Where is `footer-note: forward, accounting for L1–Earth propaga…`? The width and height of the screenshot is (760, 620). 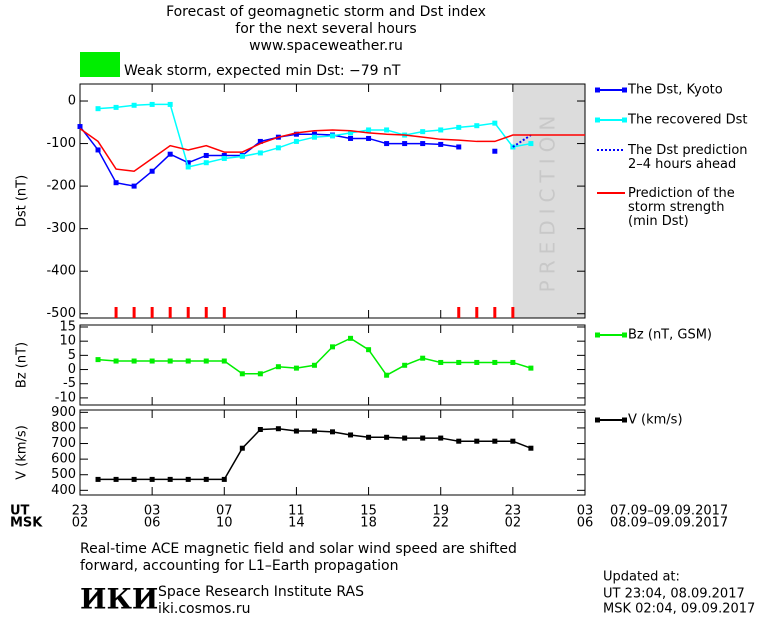
footer-note: forward, accounting for L1–Earth propaga… is located at coordinates (239, 566).